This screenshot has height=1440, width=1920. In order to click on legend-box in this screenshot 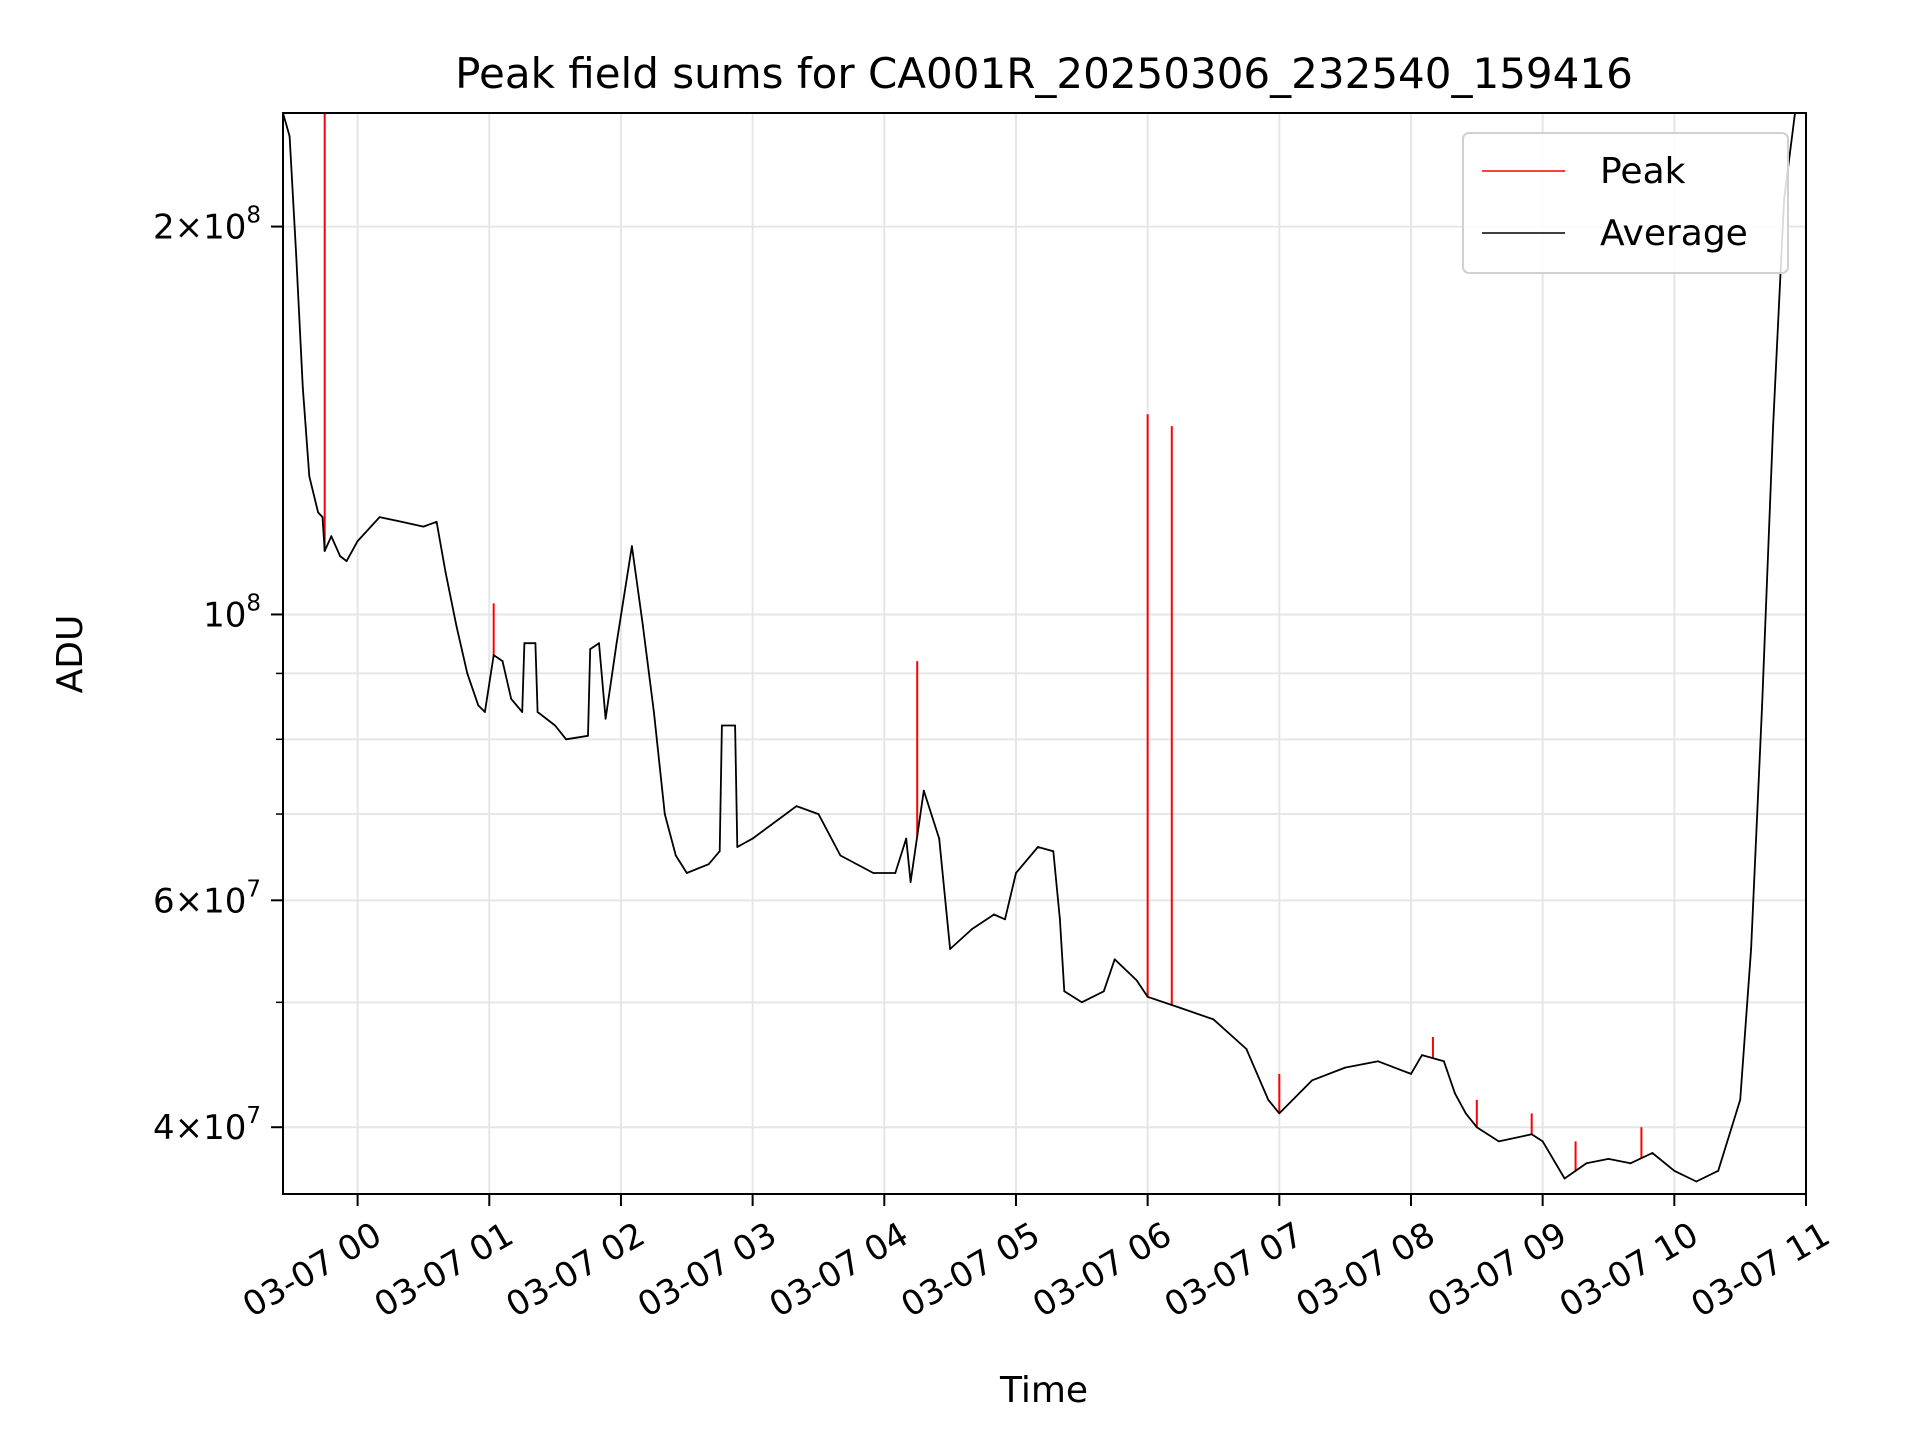, I will do `click(1625, 203)`.